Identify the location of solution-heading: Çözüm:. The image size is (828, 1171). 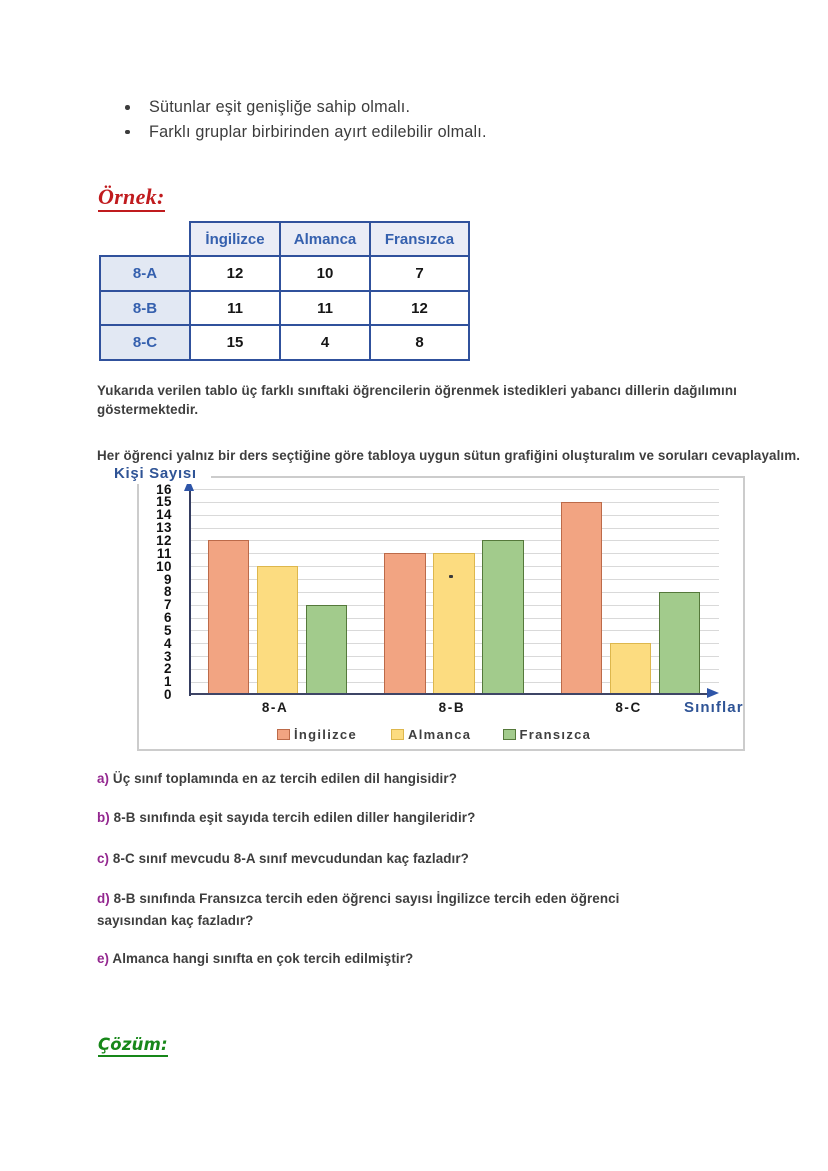
(133, 1046).